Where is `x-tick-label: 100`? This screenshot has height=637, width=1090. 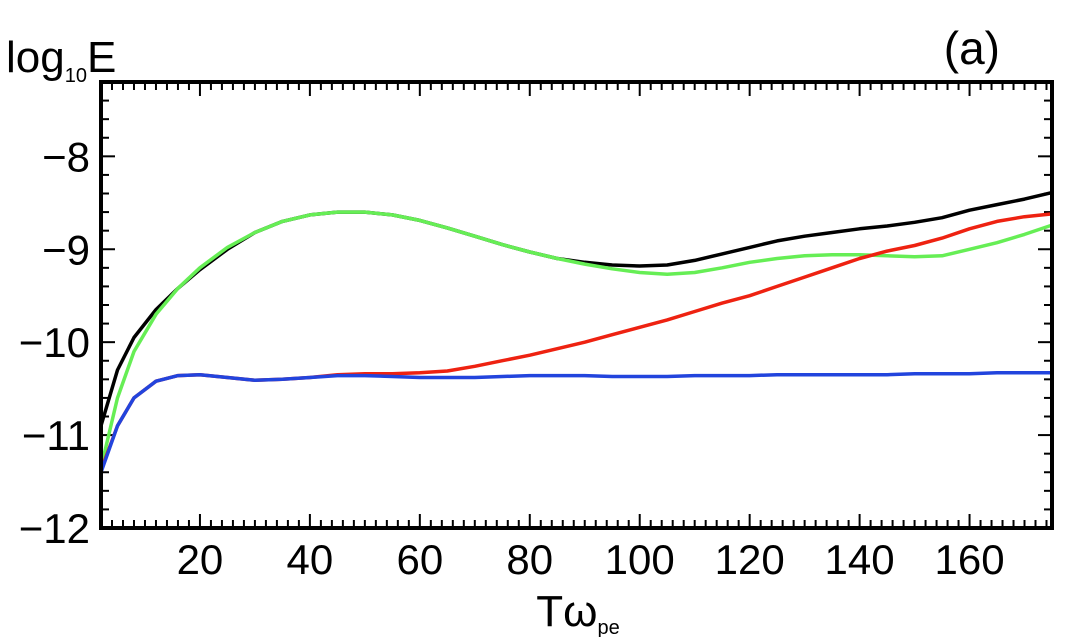
x-tick-label: 100 is located at coordinates (640, 559).